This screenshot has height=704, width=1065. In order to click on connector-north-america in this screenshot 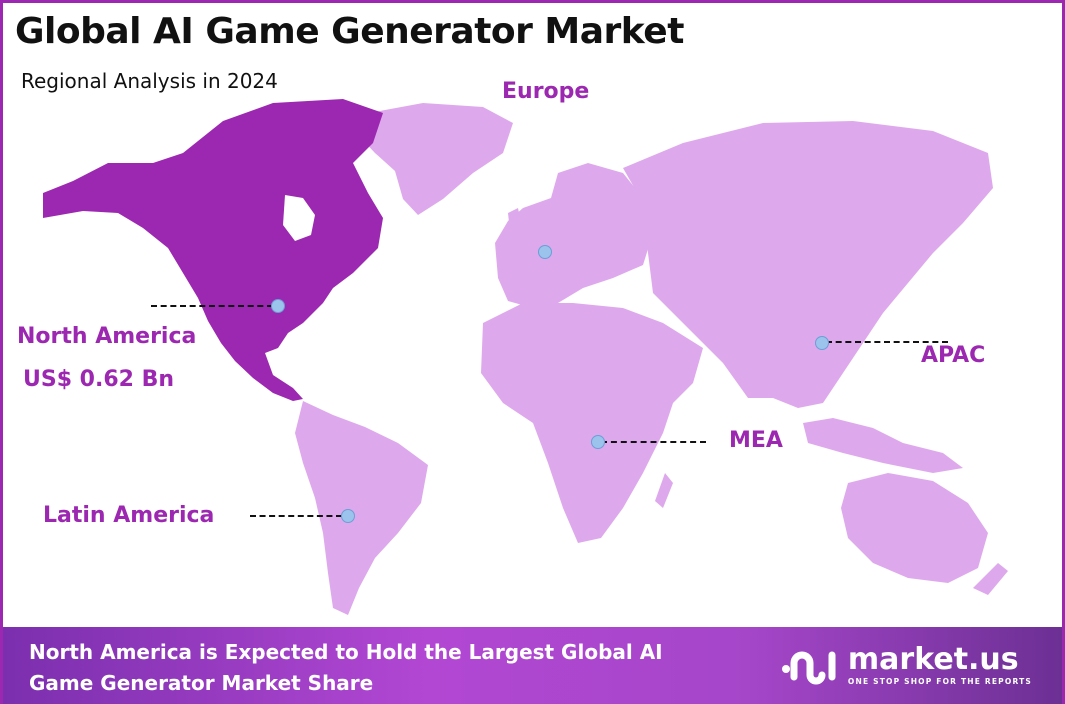, I will do `click(212, 306)`.